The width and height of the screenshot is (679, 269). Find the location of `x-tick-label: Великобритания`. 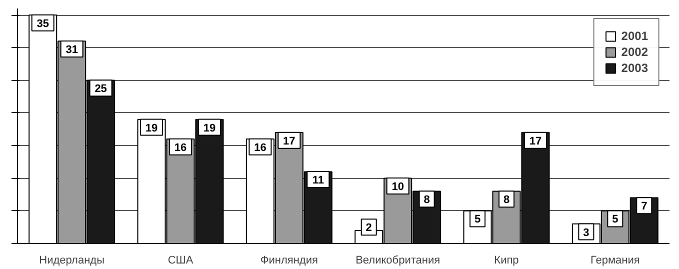

x-tick-label: Великобритания is located at coordinates (398, 260).